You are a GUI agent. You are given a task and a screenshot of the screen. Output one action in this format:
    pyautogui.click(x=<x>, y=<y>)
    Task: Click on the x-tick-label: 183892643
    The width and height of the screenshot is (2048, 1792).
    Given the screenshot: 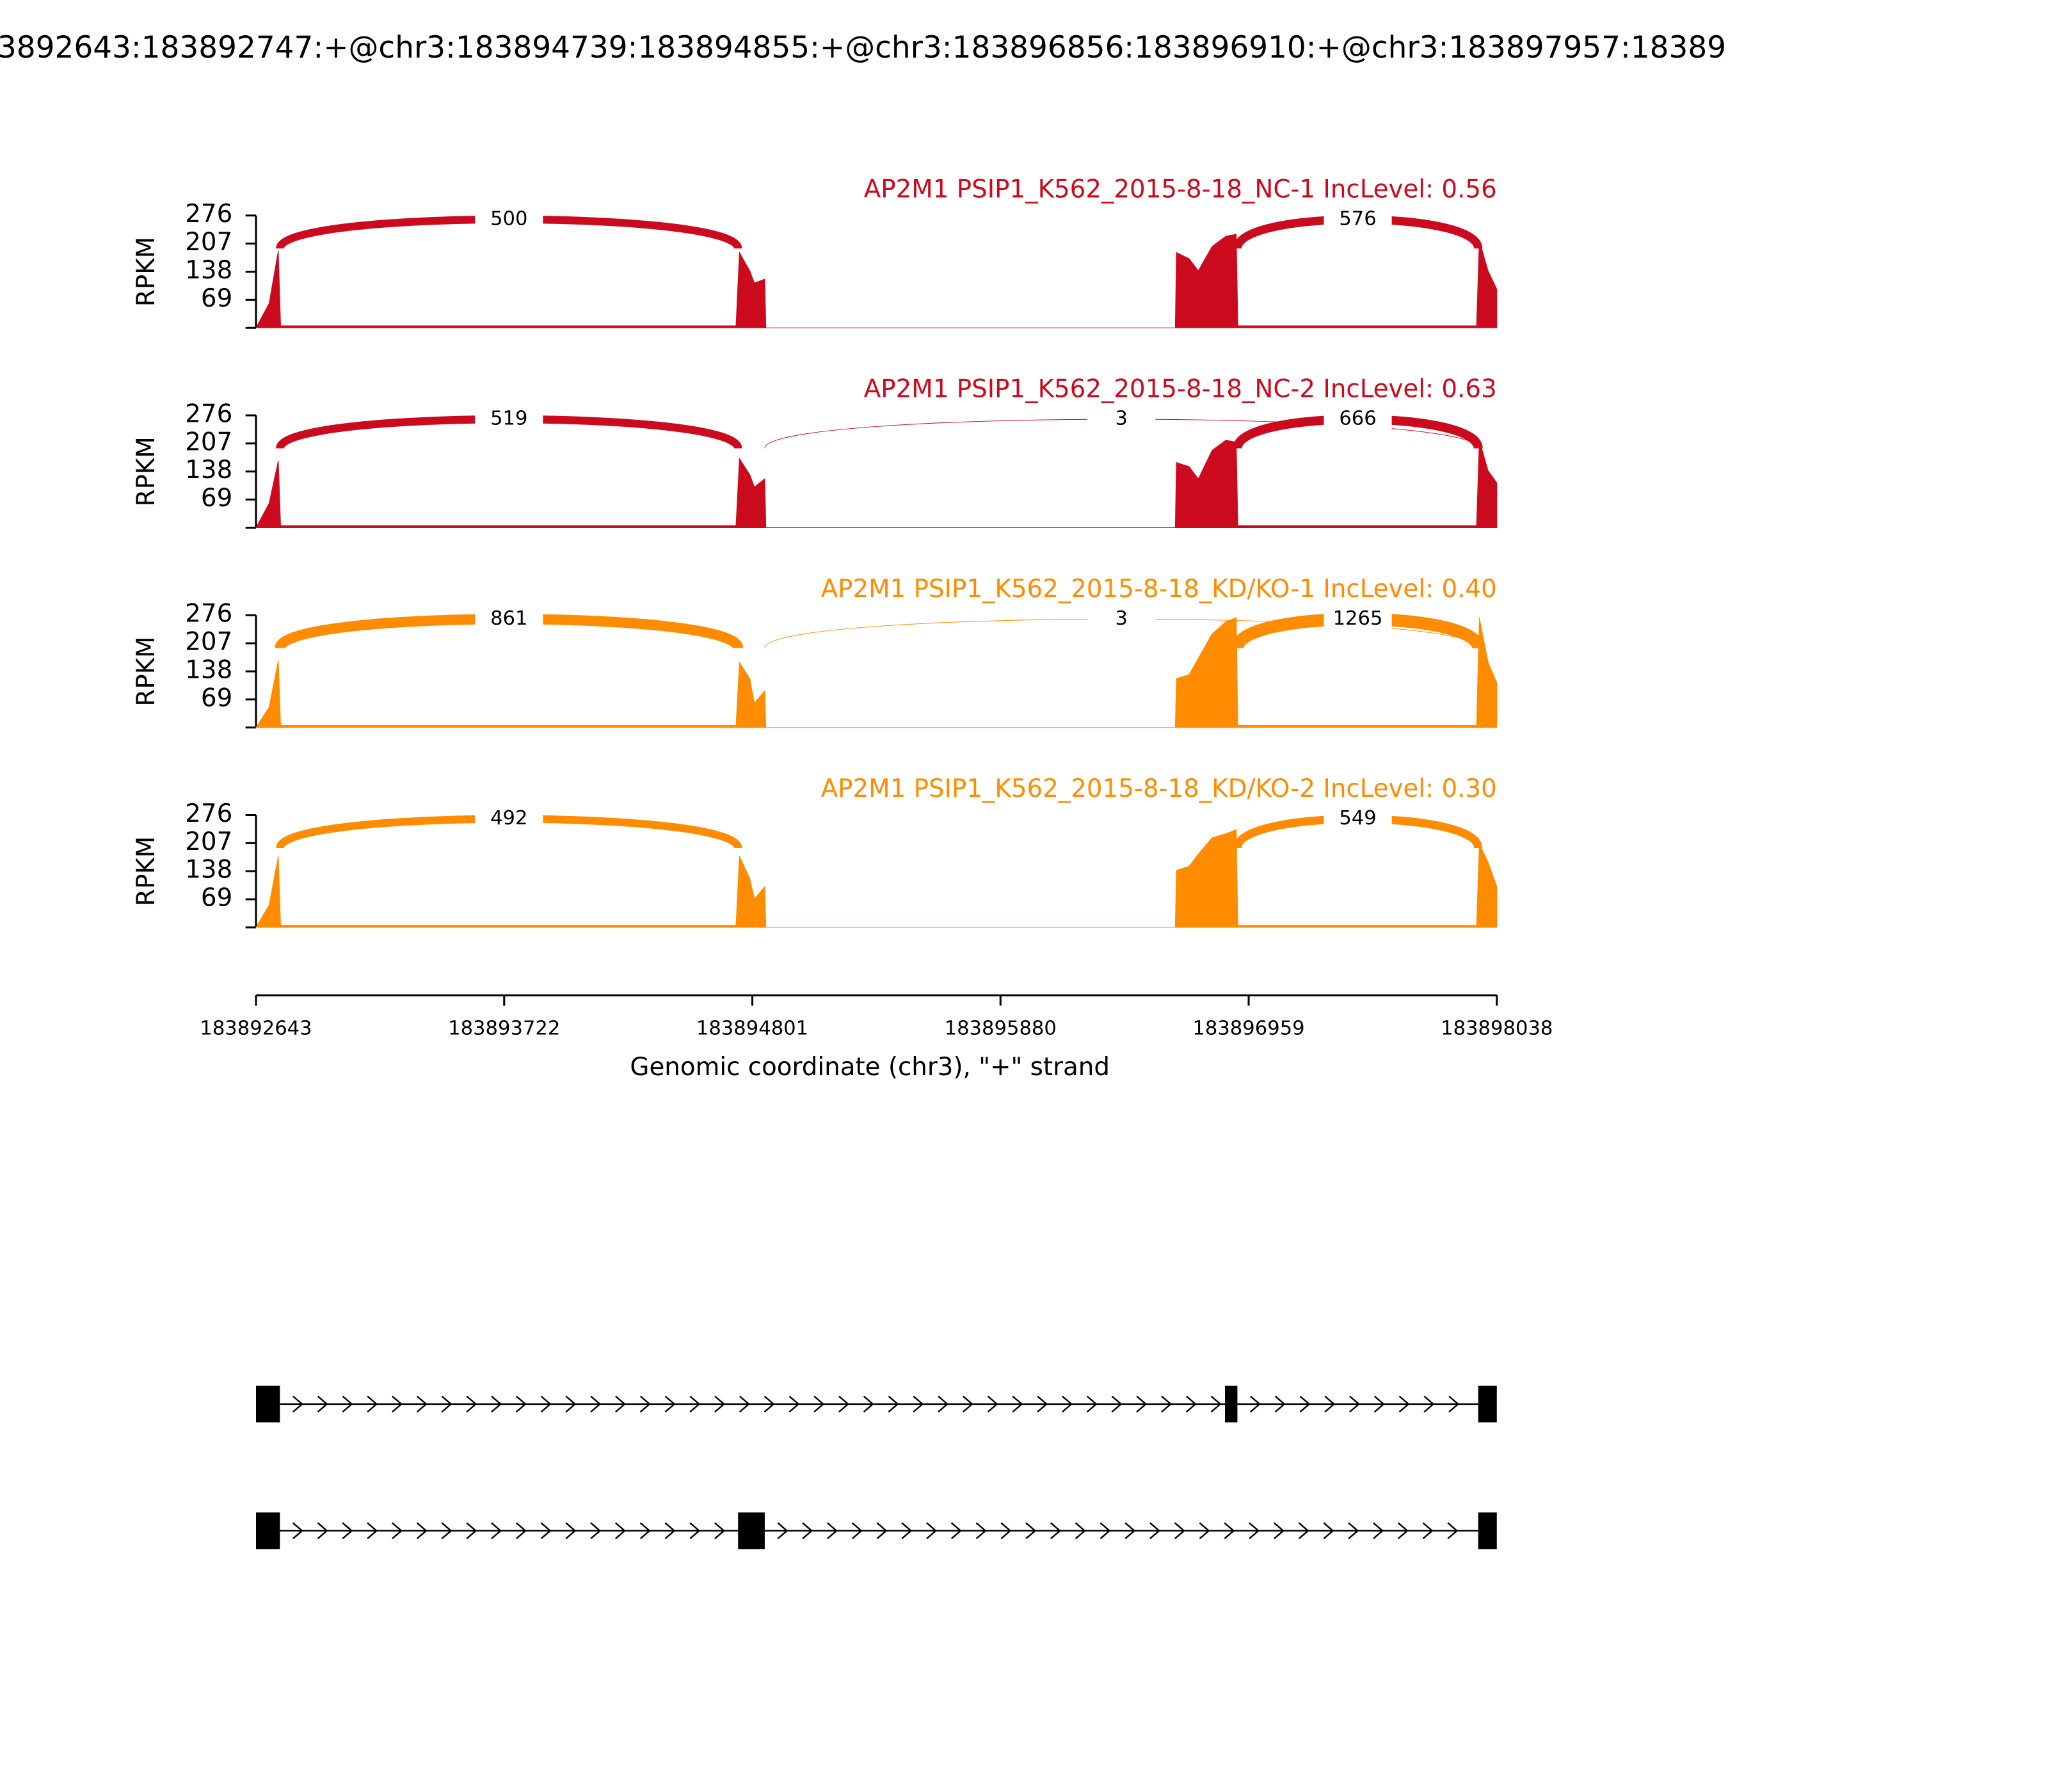 What is the action you would take?
    pyautogui.click(x=256, y=1029)
    